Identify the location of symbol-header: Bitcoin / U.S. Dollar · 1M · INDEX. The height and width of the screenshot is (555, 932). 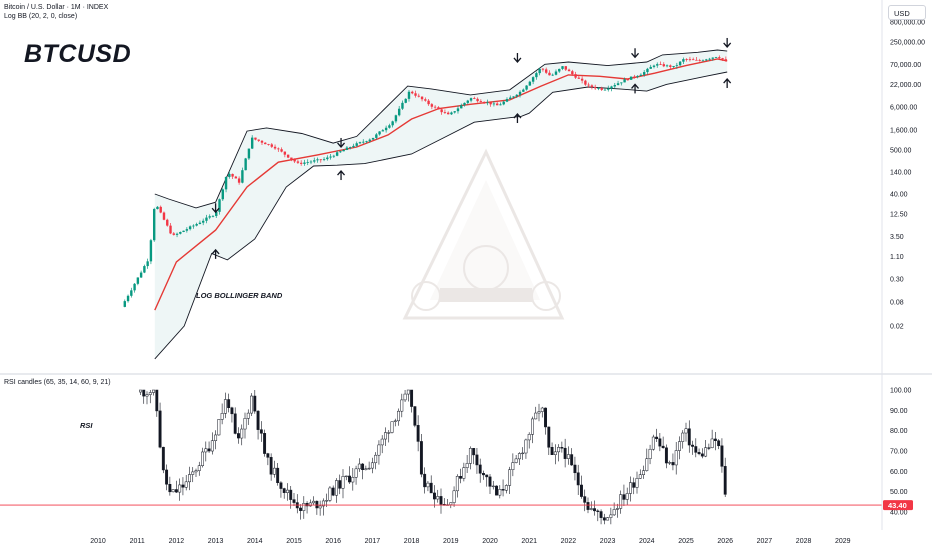
(56, 7).